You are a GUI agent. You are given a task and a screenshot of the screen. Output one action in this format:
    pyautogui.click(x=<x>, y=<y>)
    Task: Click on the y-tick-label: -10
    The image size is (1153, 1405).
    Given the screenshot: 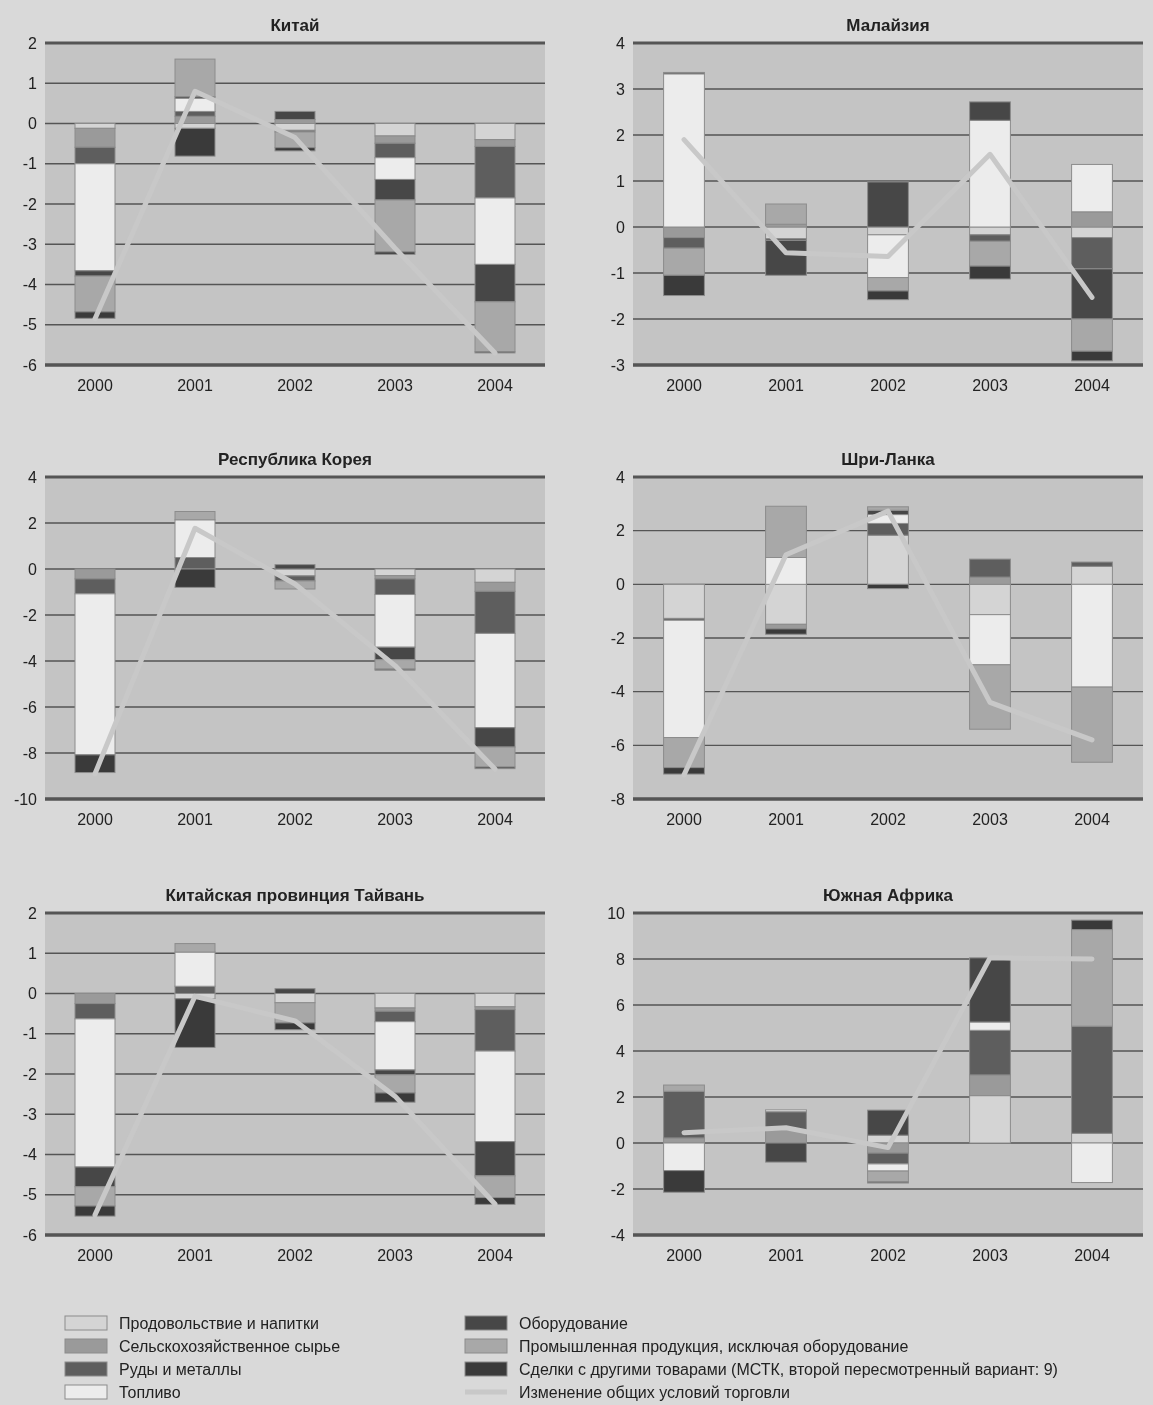 What is the action you would take?
    pyautogui.click(x=25, y=799)
    